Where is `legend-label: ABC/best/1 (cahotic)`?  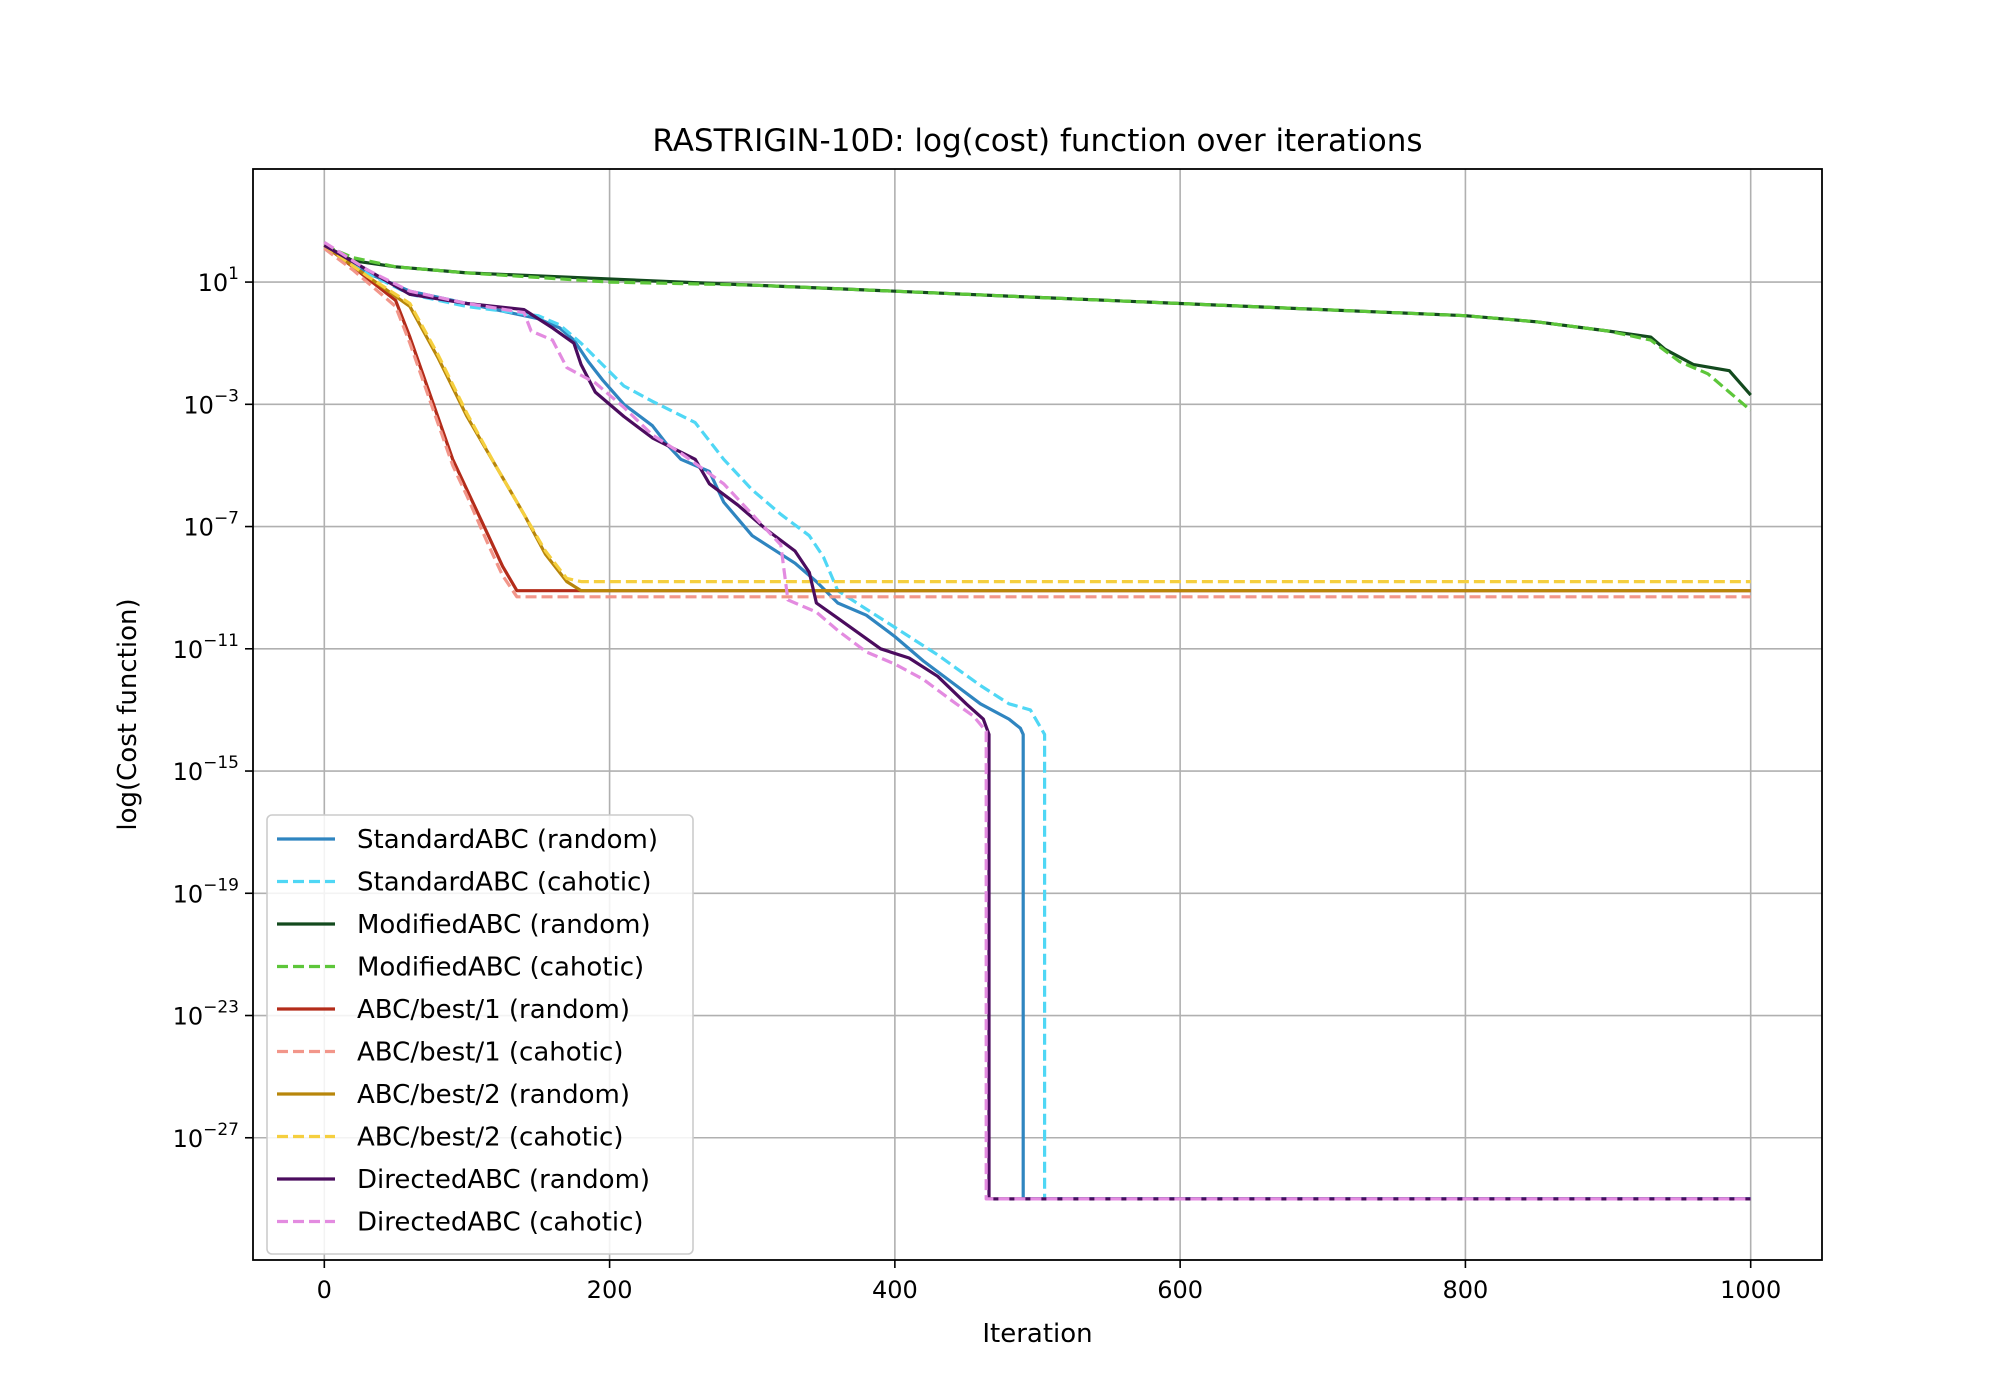 legend-label: ABC/best/1 (cahotic) is located at coordinates (490, 1053).